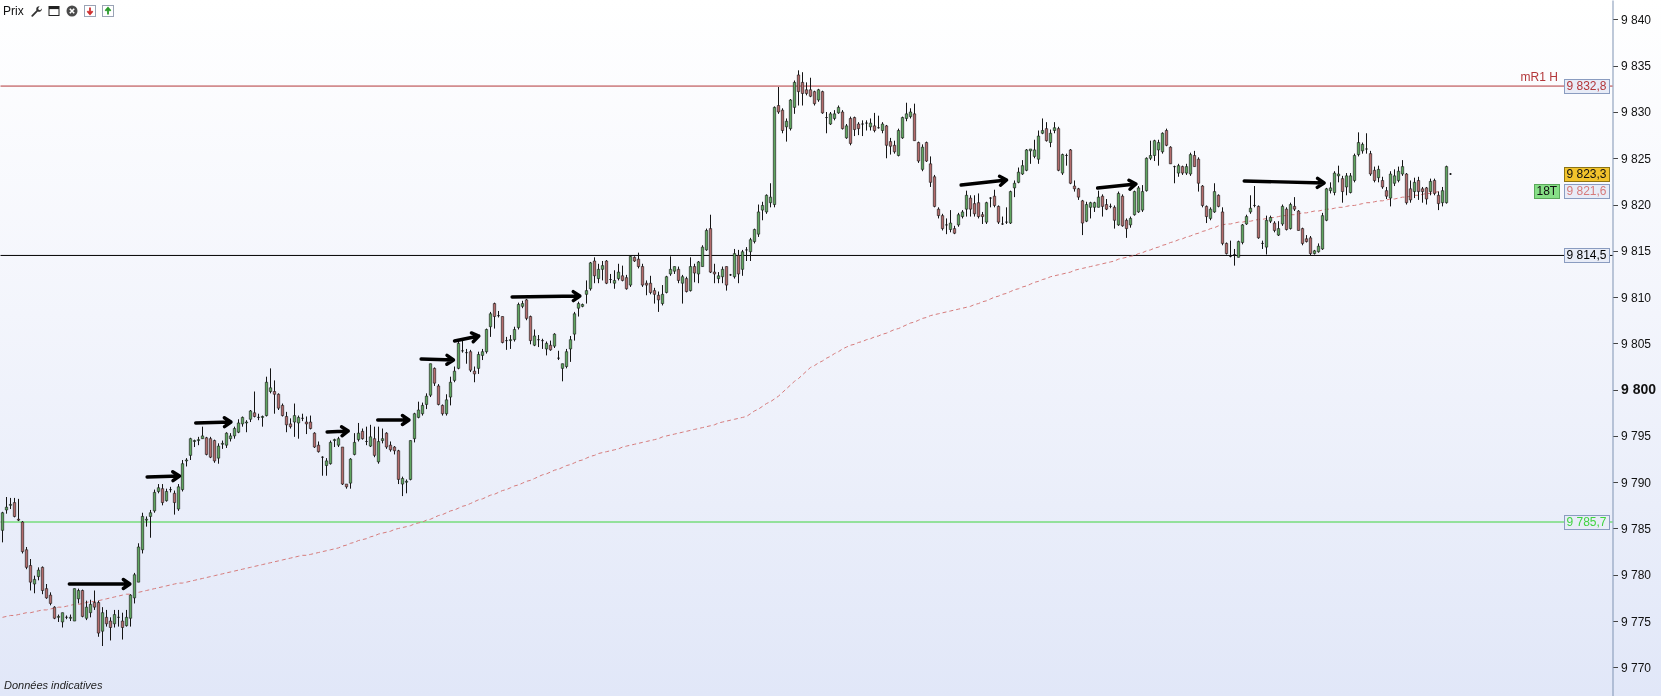  What do you see at coordinates (1636, 343) in the screenshot?
I see `y-tick-label: 9 805` at bounding box center [1636, 343].